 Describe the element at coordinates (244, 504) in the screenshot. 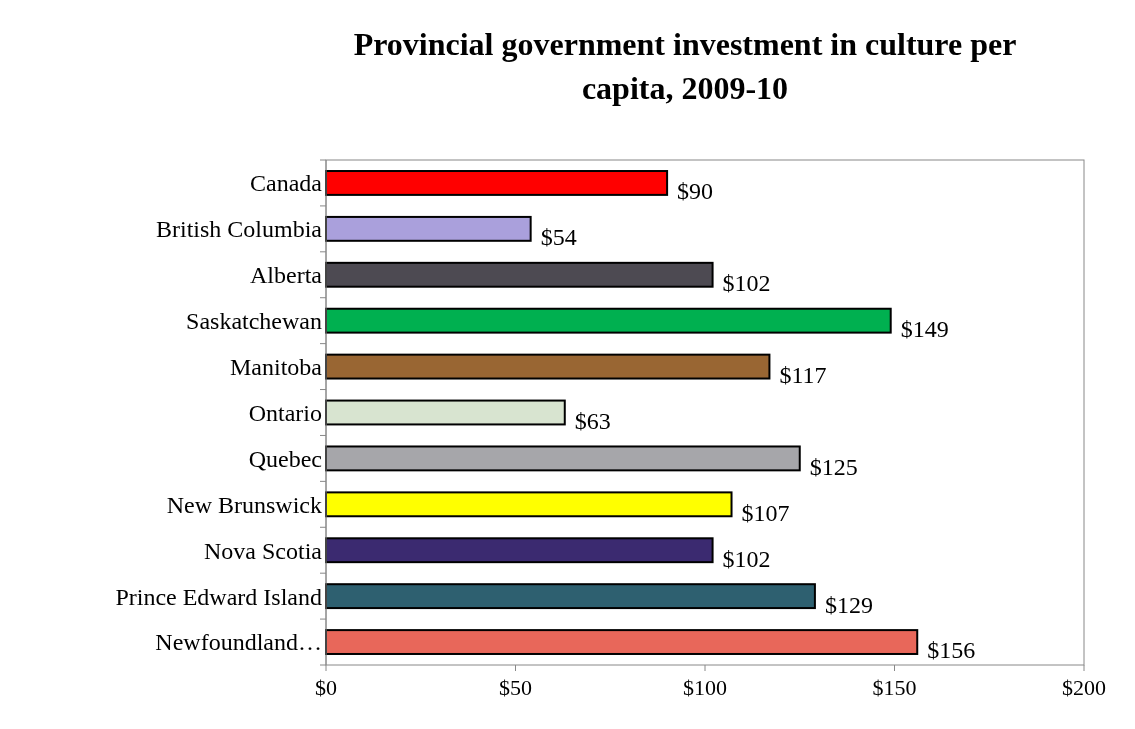

I see `y-tick-label: New Brunswick` at that location.